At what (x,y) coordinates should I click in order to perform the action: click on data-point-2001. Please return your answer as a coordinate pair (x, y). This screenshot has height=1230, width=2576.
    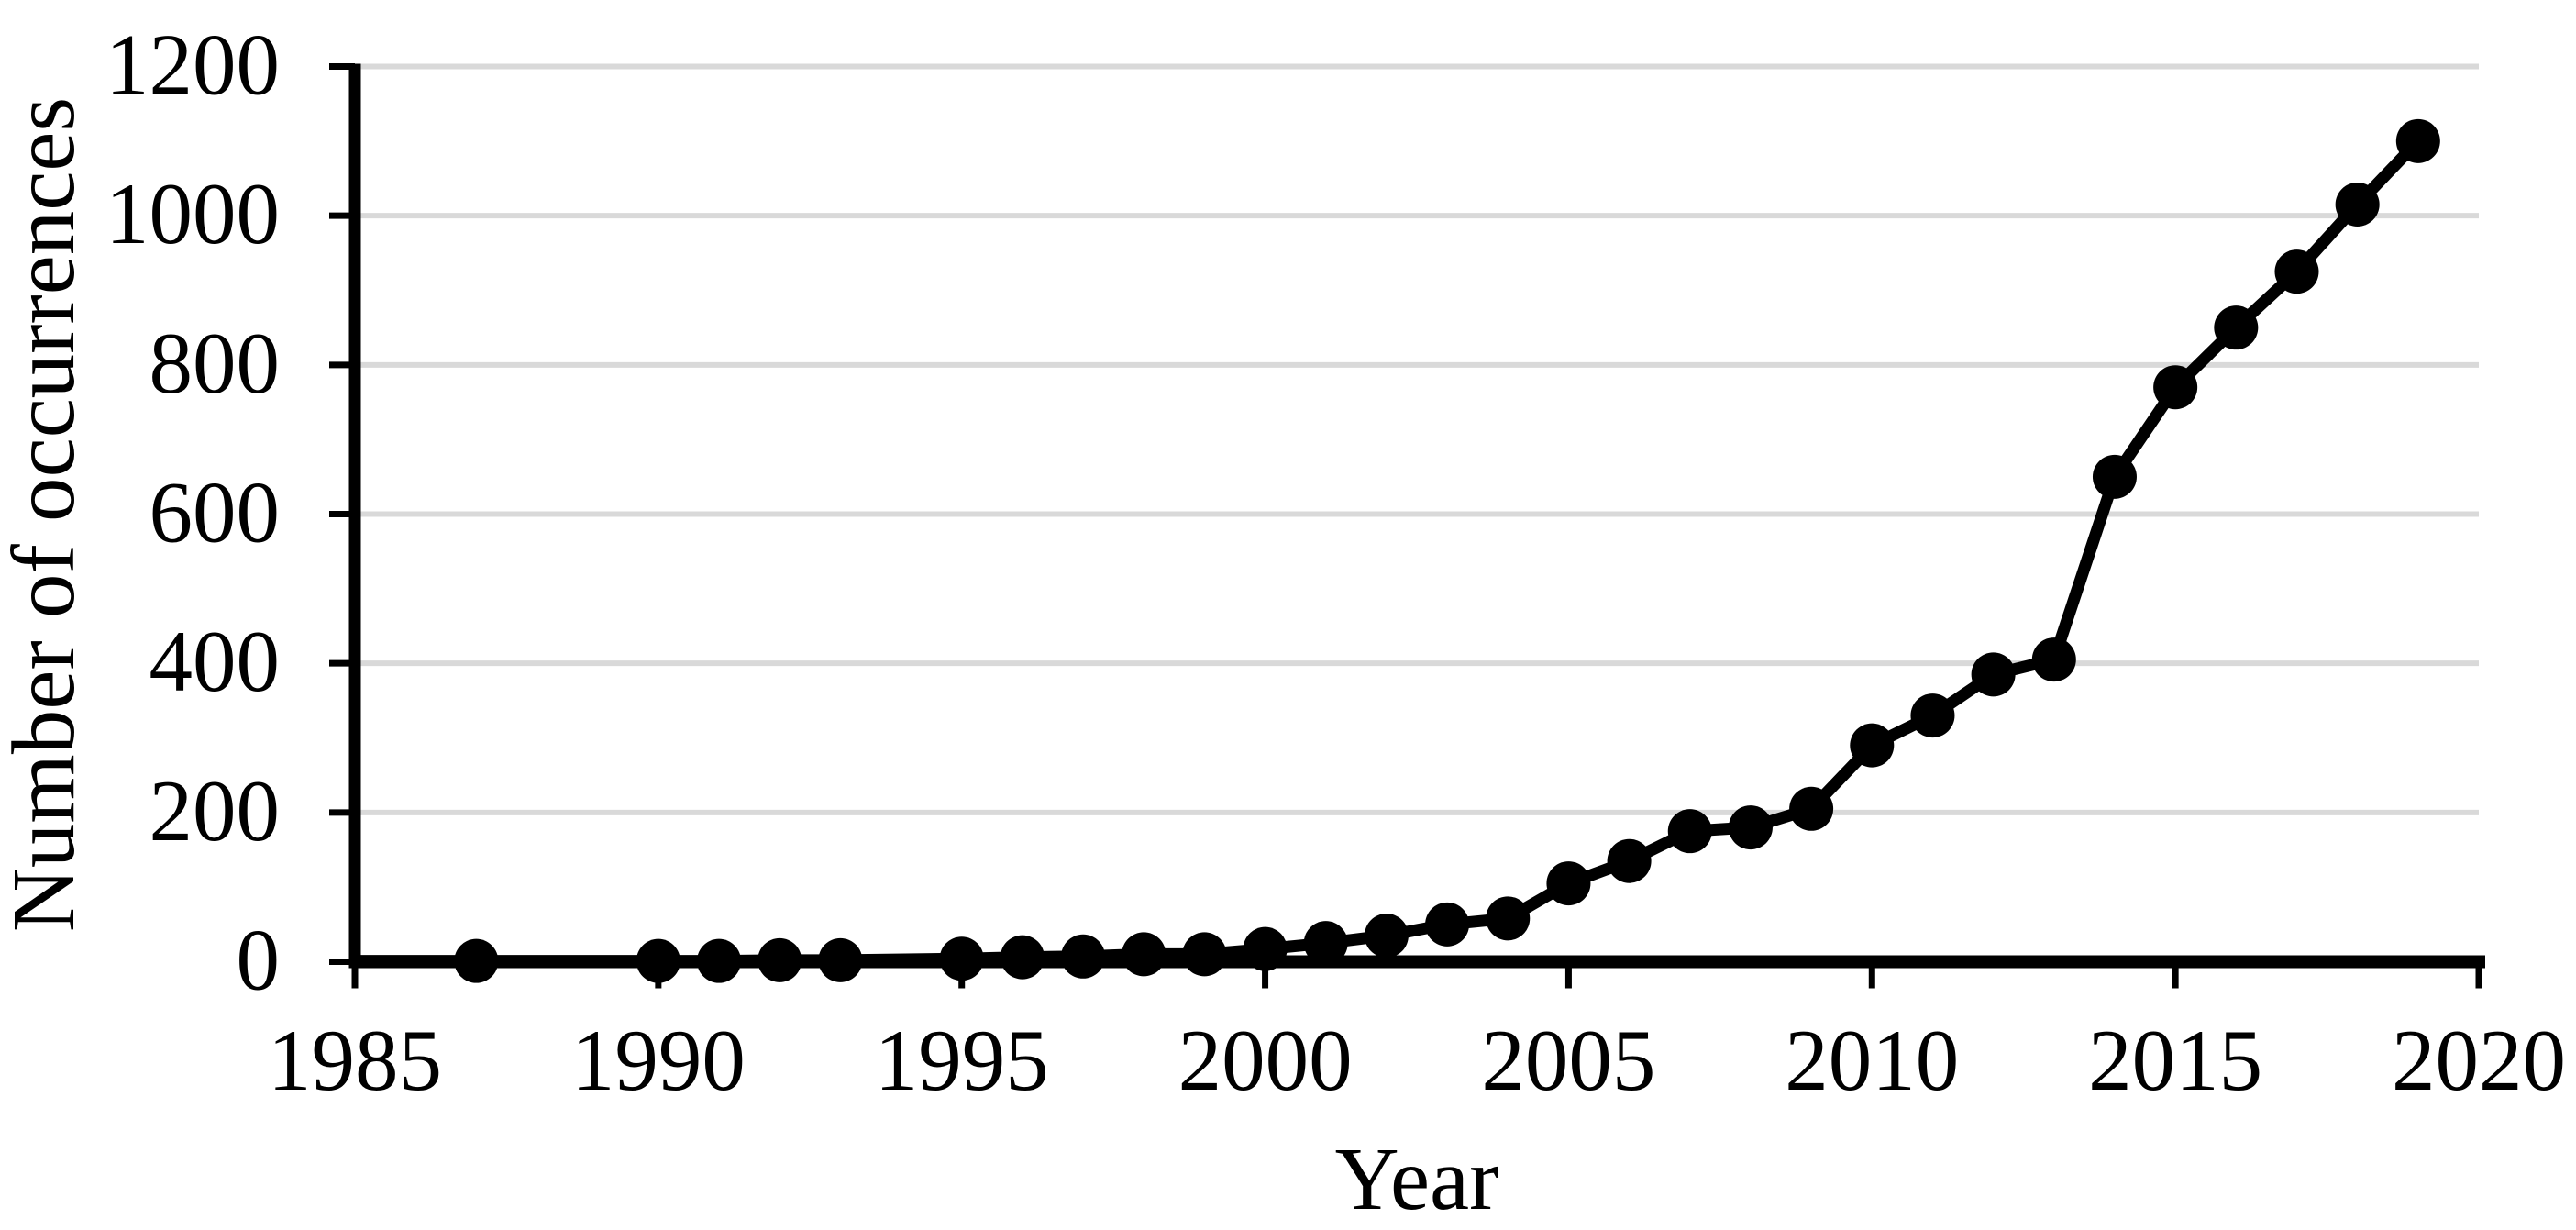
    Looking at the image, I should click on (1325, 944).